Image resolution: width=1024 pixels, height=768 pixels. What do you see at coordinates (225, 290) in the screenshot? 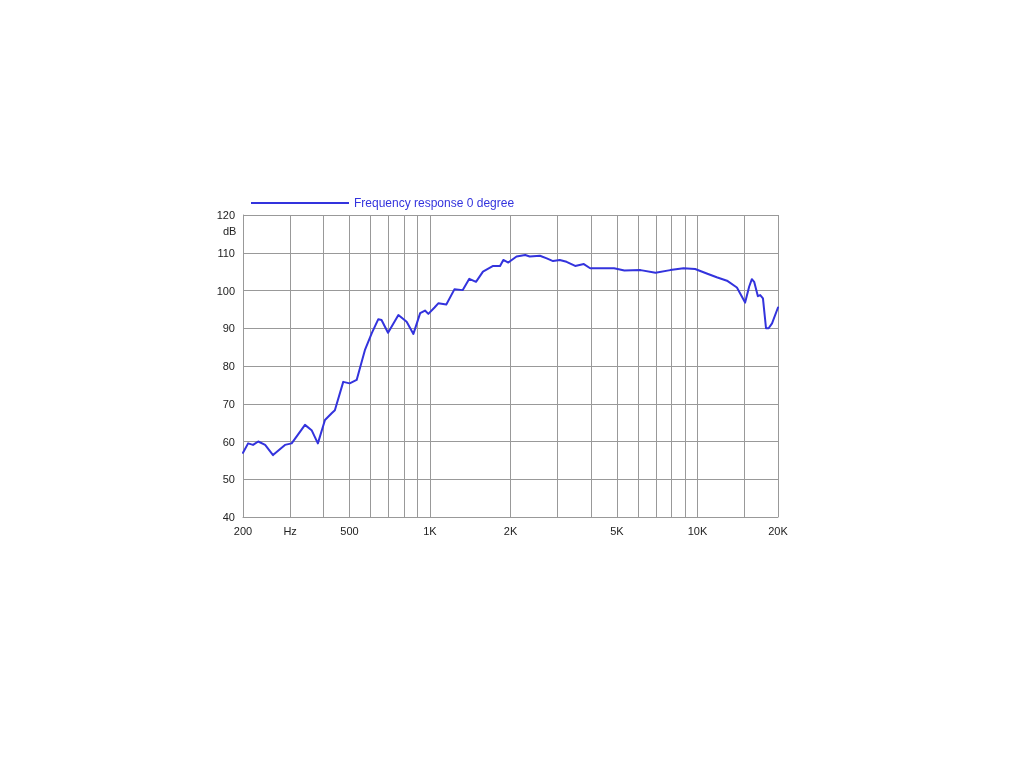
I see `y-tick-label: 100` at bounding box center [225, 290].